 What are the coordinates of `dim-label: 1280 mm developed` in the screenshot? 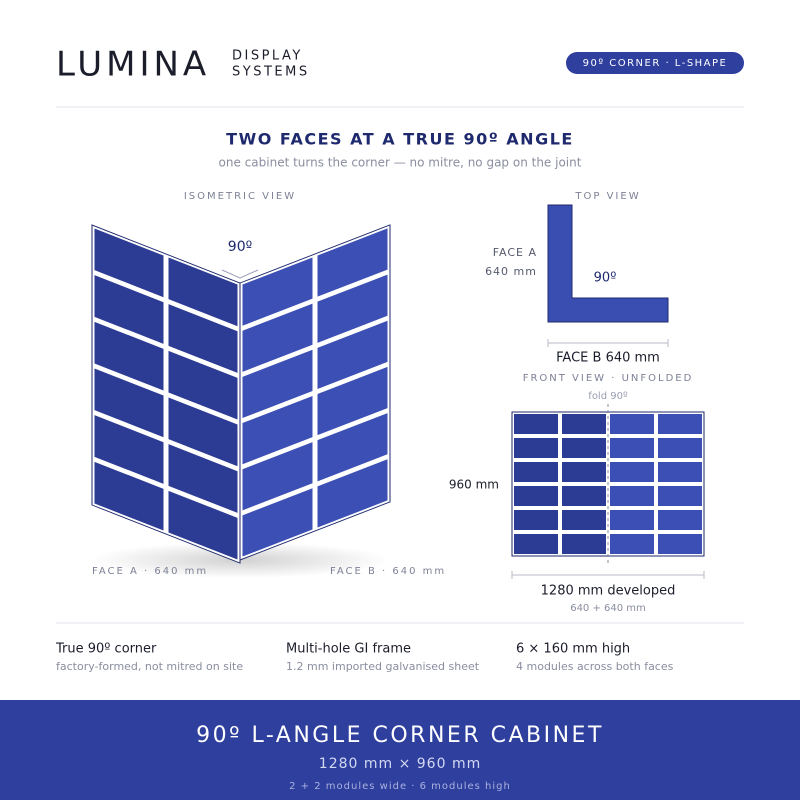 It's located at (608, 591).